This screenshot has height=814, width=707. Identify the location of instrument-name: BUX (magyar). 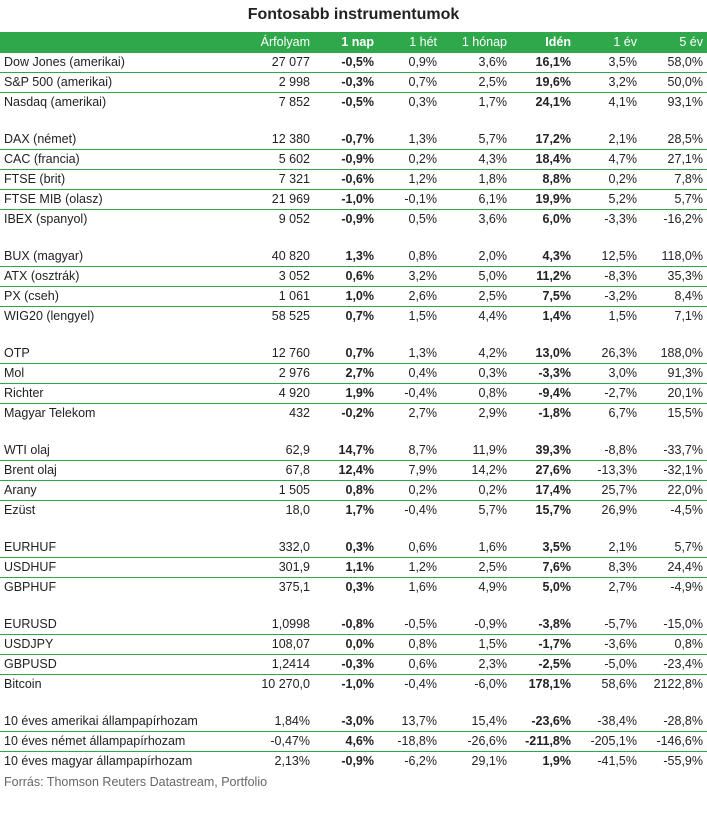
(119, 257).